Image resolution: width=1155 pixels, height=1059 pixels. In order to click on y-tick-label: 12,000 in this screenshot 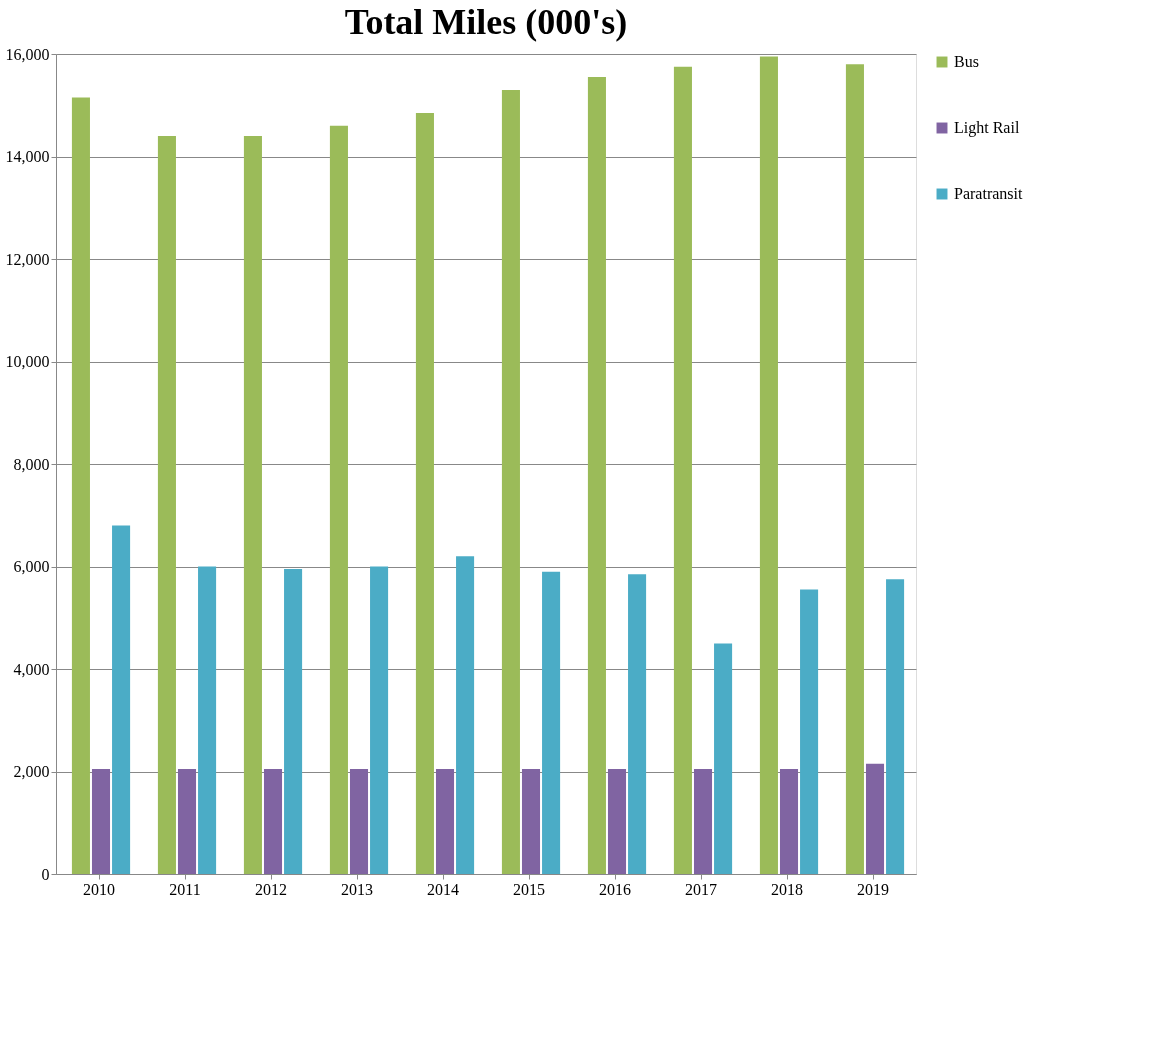, I will do `click(27, 259)`.